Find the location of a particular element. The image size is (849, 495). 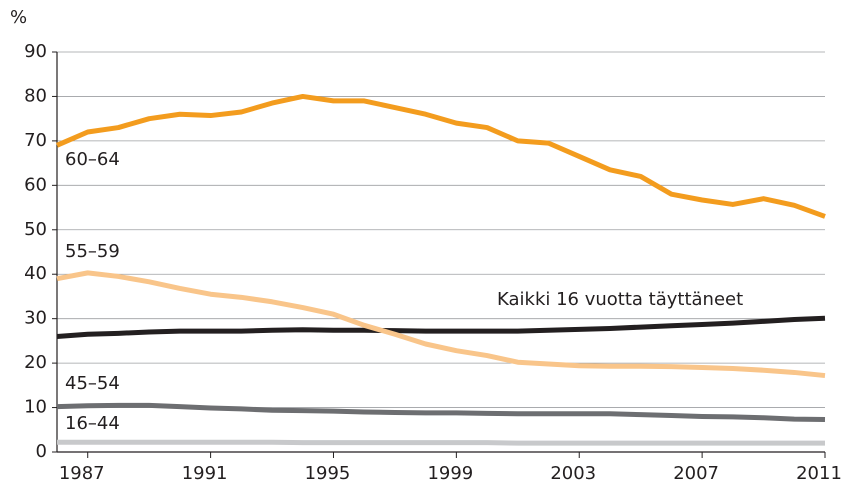

y-tick-label: 40 is located at coordinates (35, 273).